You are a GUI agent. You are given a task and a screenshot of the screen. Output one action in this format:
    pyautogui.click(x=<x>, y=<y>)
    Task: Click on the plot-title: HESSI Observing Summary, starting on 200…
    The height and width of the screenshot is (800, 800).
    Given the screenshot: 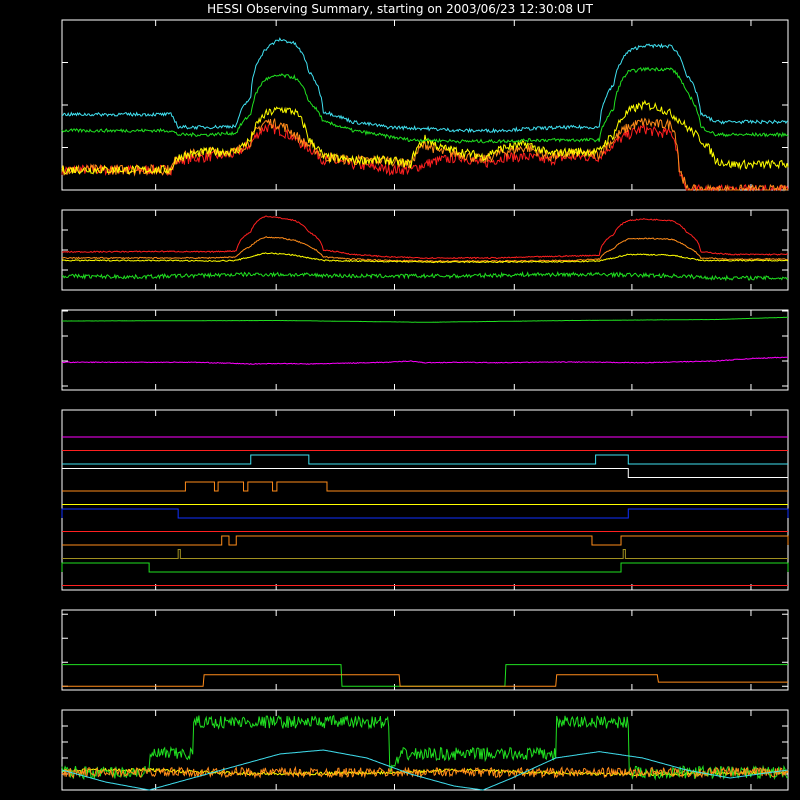 What is the action you would take?
    pyautogui.click(x=400, y=9)
    